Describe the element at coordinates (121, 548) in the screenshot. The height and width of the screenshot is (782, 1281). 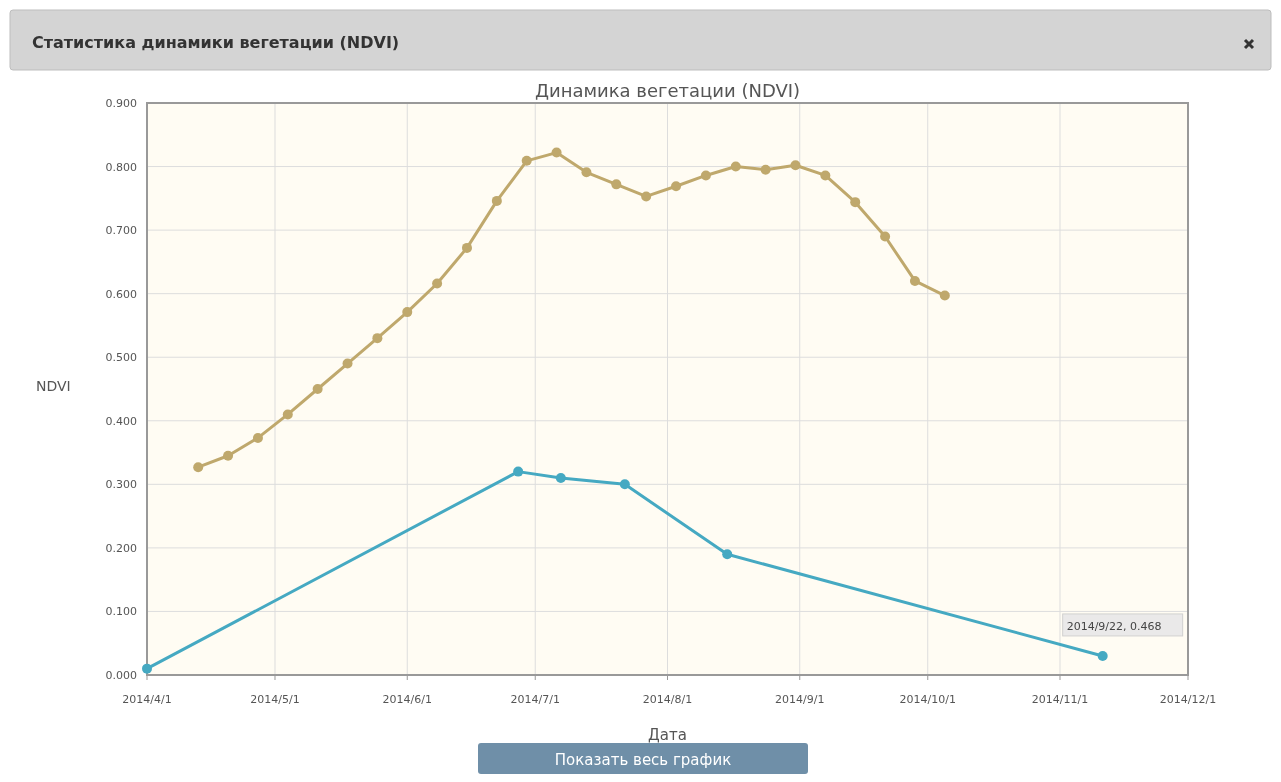
I see `y-tick-label: 0.200` at that location.